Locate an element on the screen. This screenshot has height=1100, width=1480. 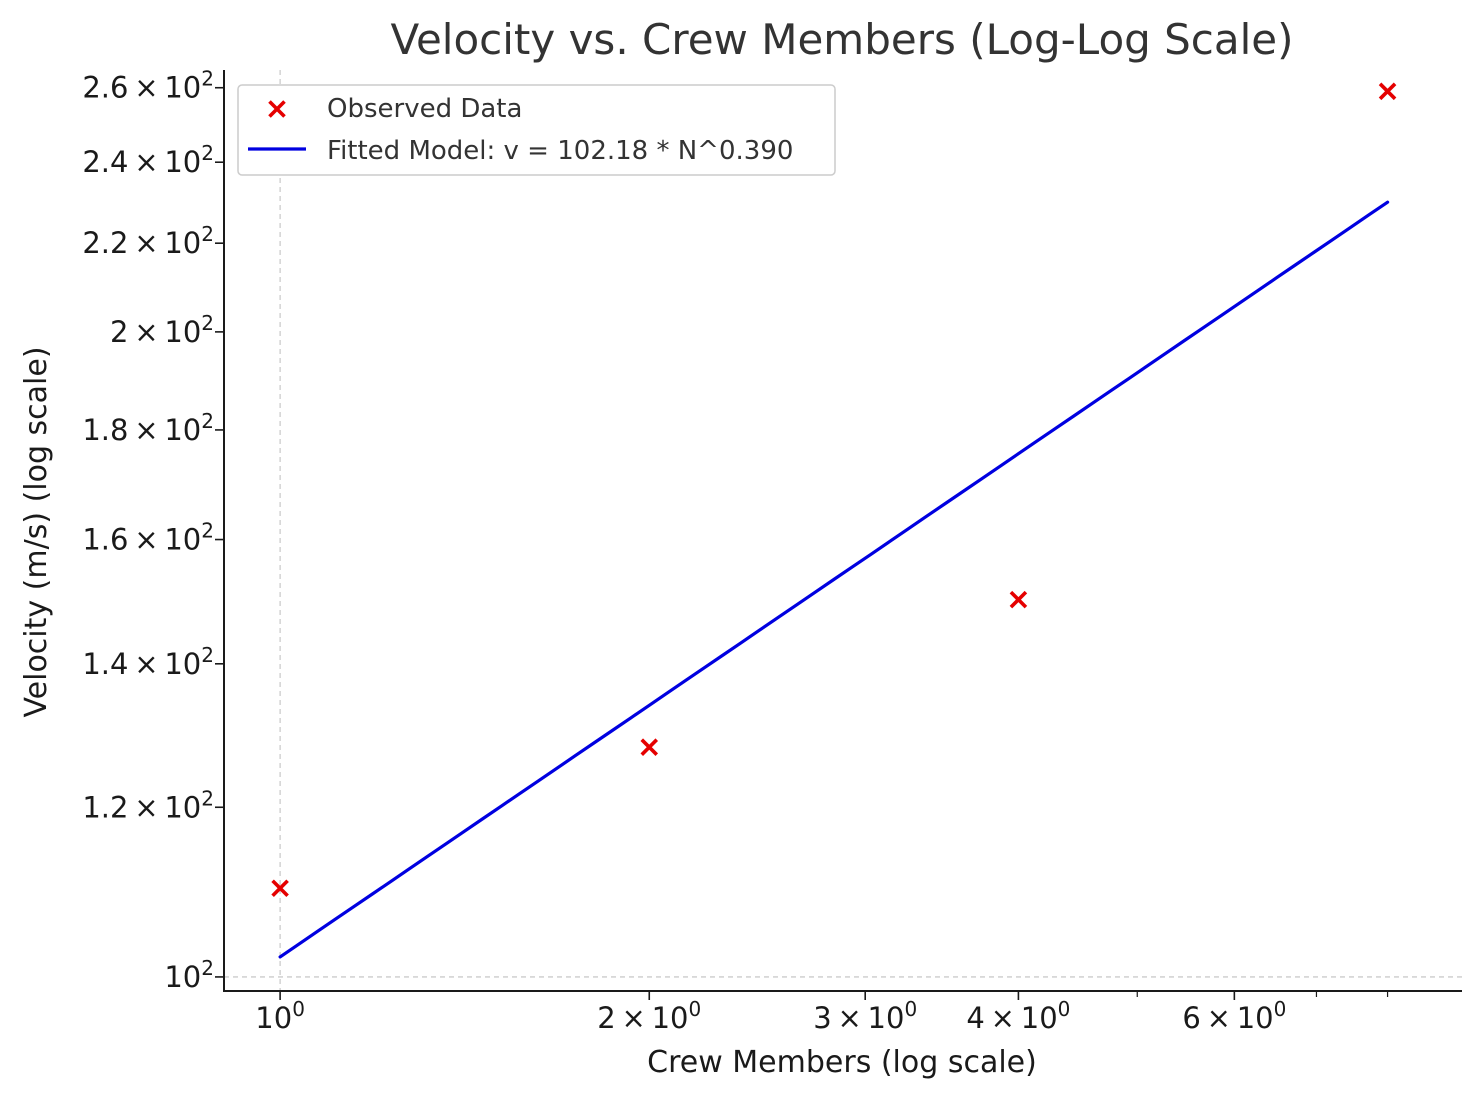
legend-marker-observed is located at coordinates (277, 109).